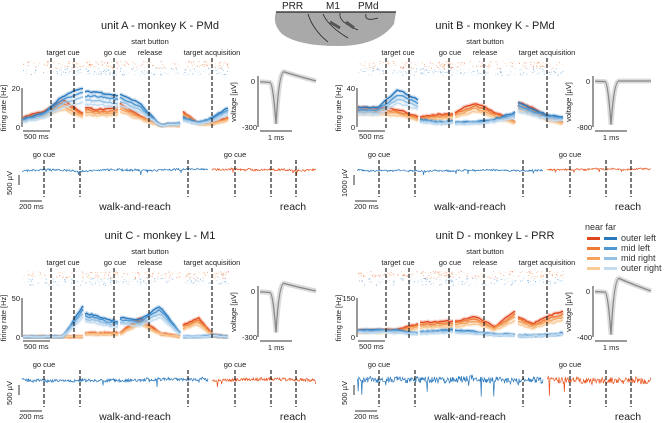  What do you see at coordinates (16, 88) in the screenshot?
I see `y-tick-label: 20` at bounding box center [16, 88].